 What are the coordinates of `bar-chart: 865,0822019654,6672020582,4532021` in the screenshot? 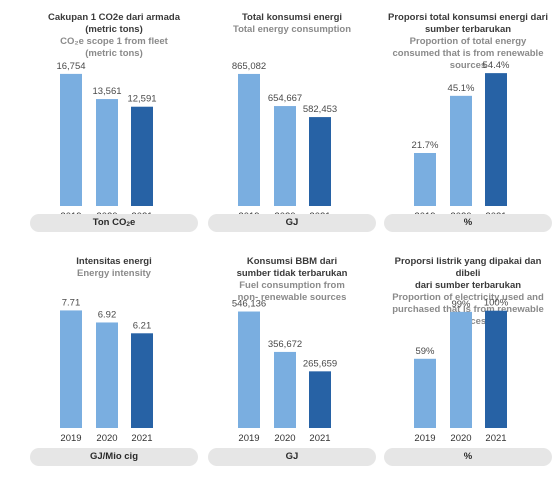 It's located at (284, 141).